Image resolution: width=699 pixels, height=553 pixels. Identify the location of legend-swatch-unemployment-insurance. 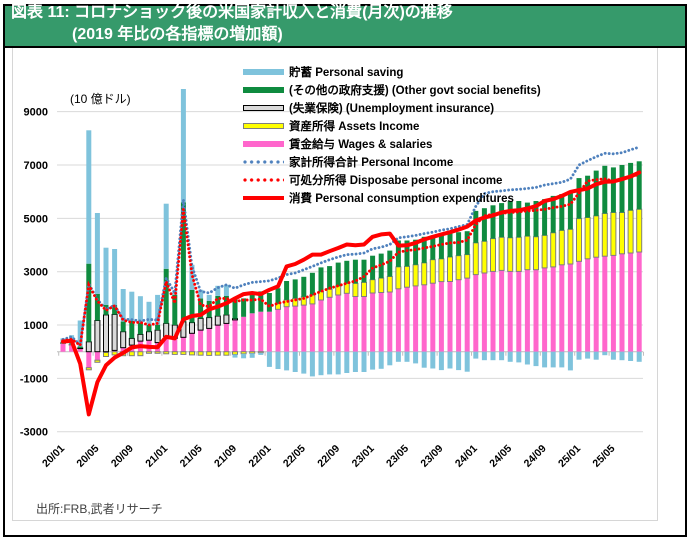
(263, 108).